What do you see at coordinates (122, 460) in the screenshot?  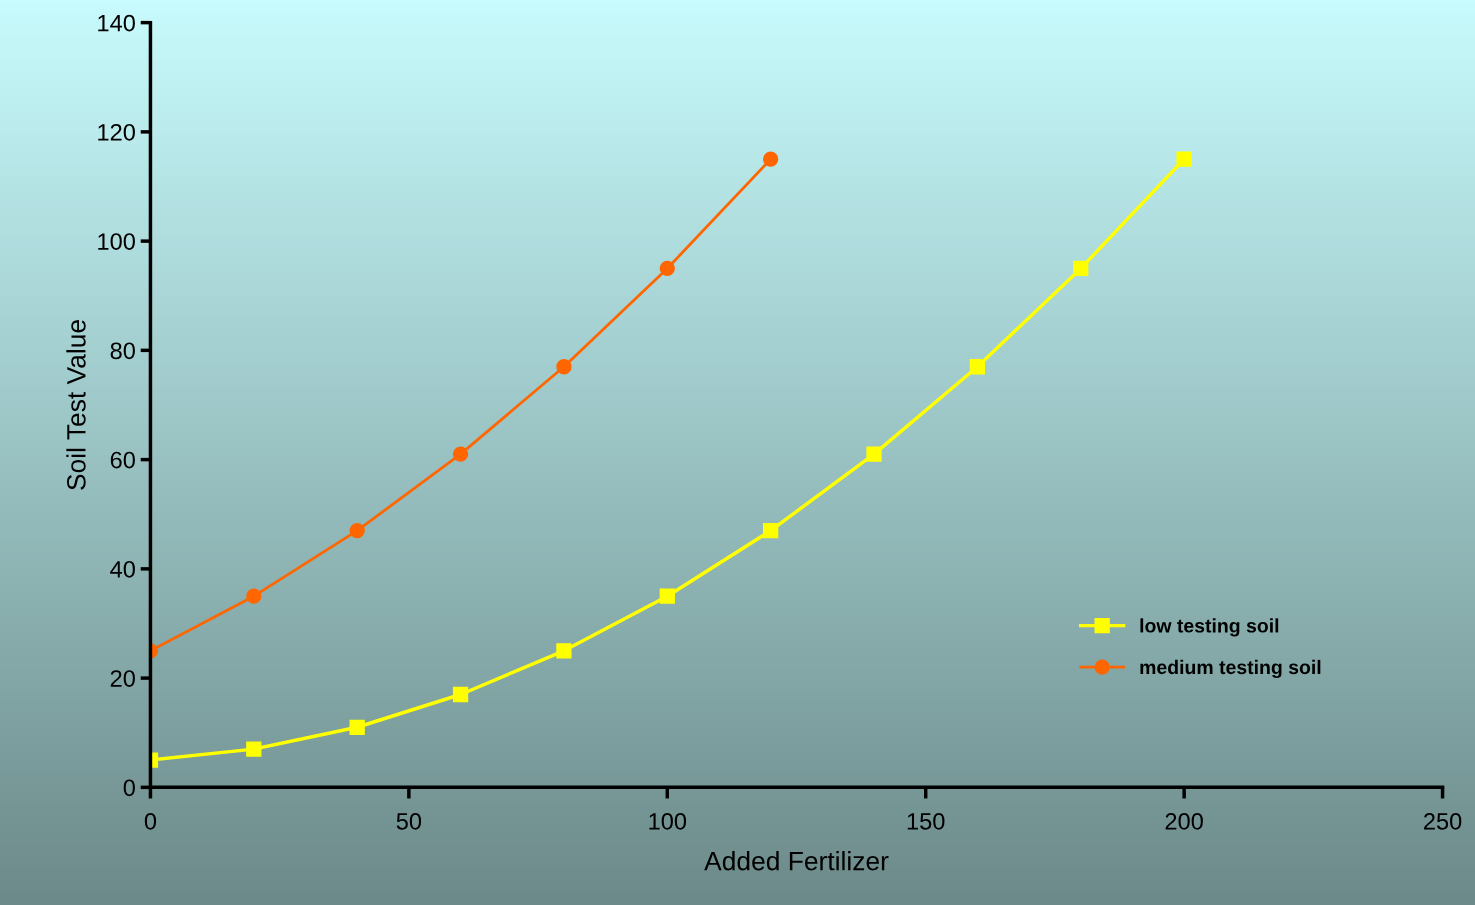 I see `y-tick-label: 60` at bounding box center [122, 460].